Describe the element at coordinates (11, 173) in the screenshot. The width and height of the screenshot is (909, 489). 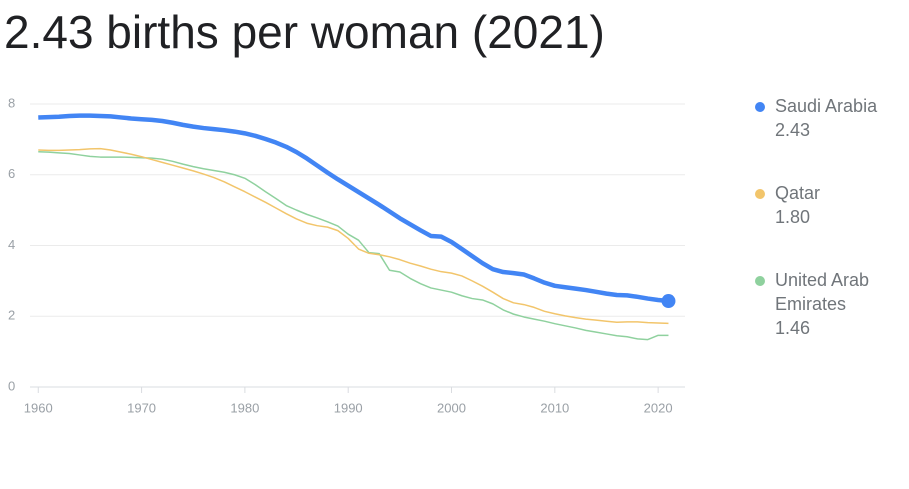
I see `y-tick-label: 6` at that location.